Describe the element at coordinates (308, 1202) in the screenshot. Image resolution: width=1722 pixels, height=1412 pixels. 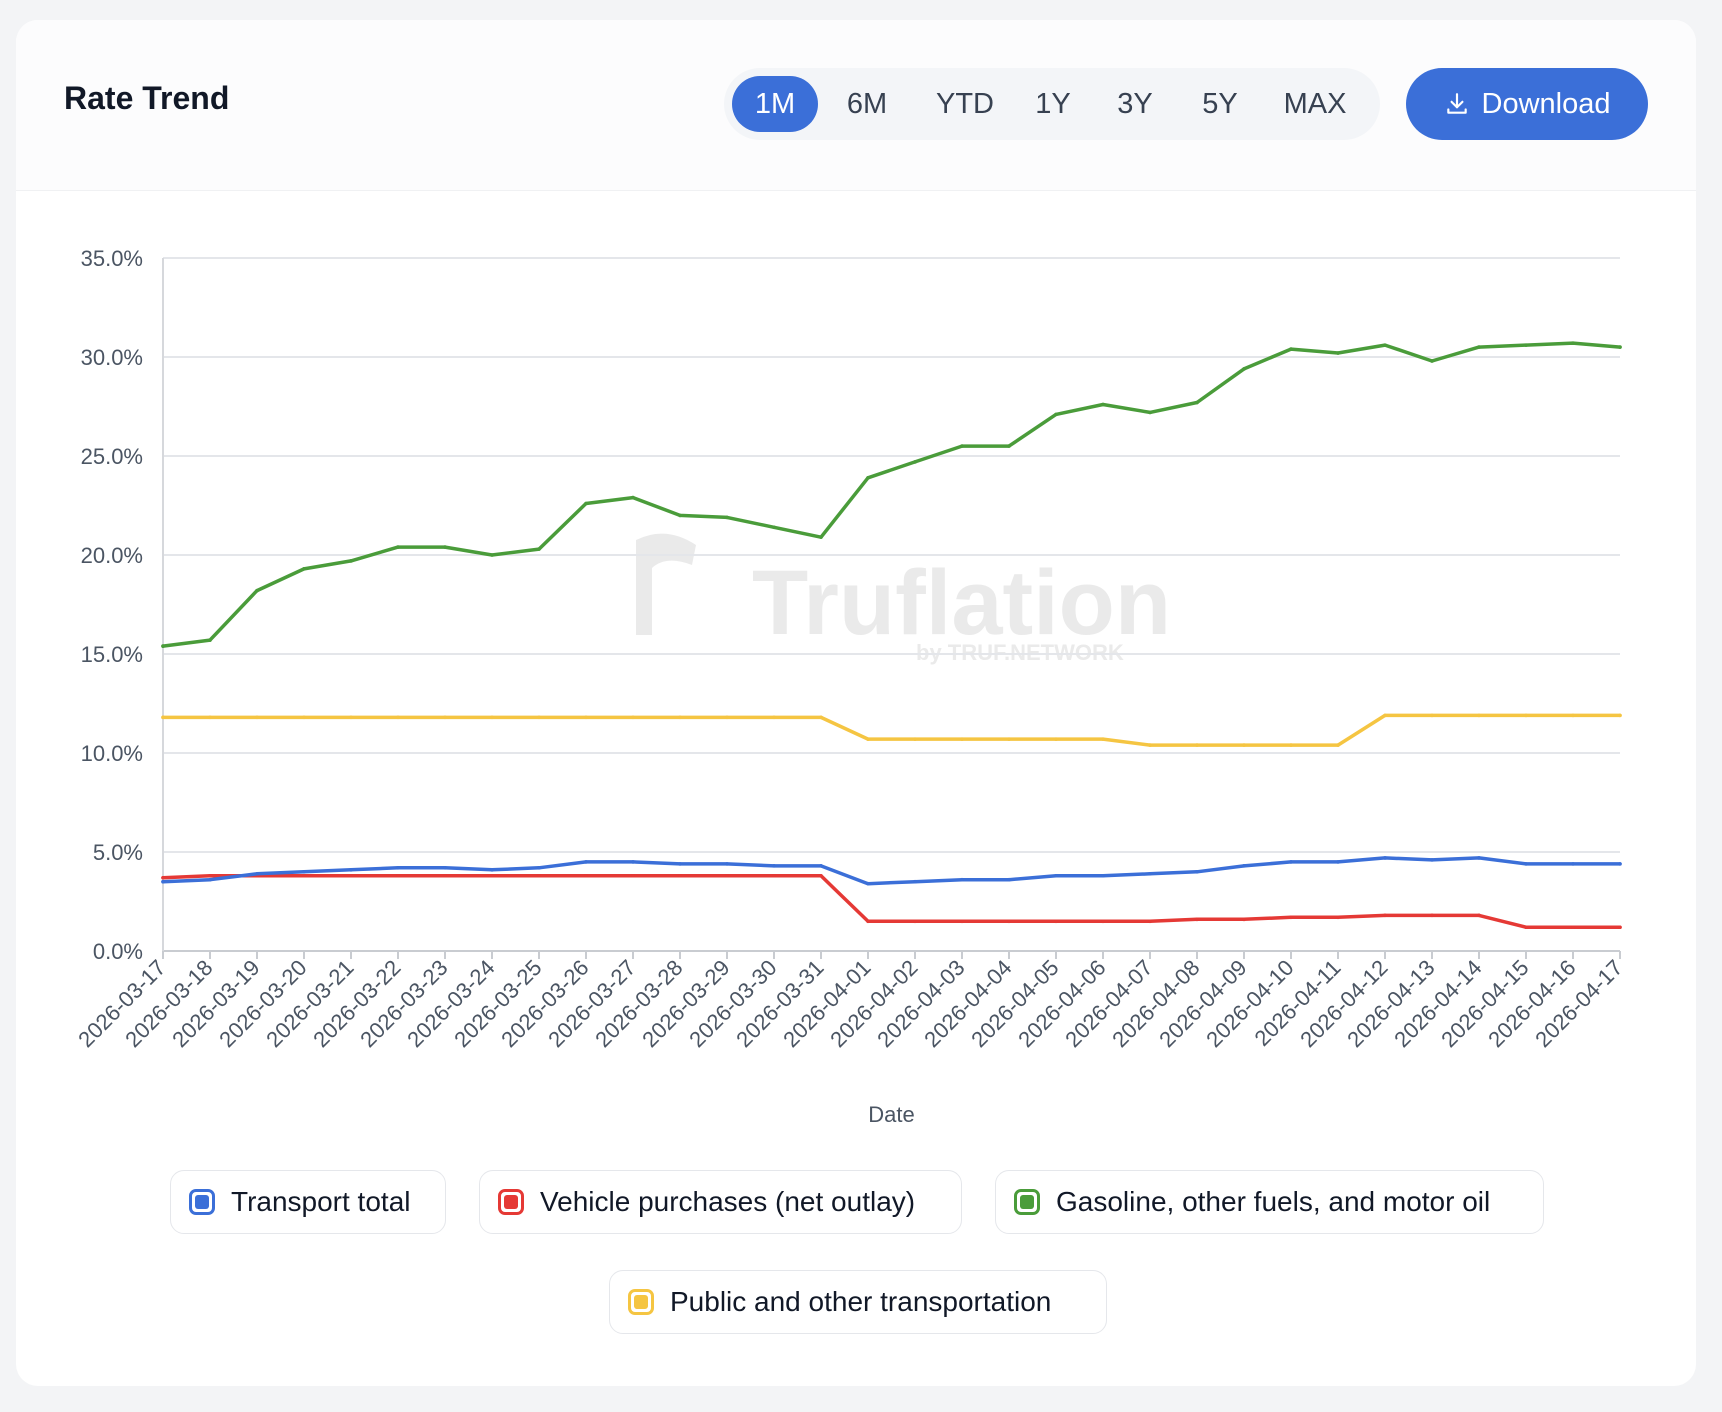
I see `legend-item-transport-total: Transport total` at that location.